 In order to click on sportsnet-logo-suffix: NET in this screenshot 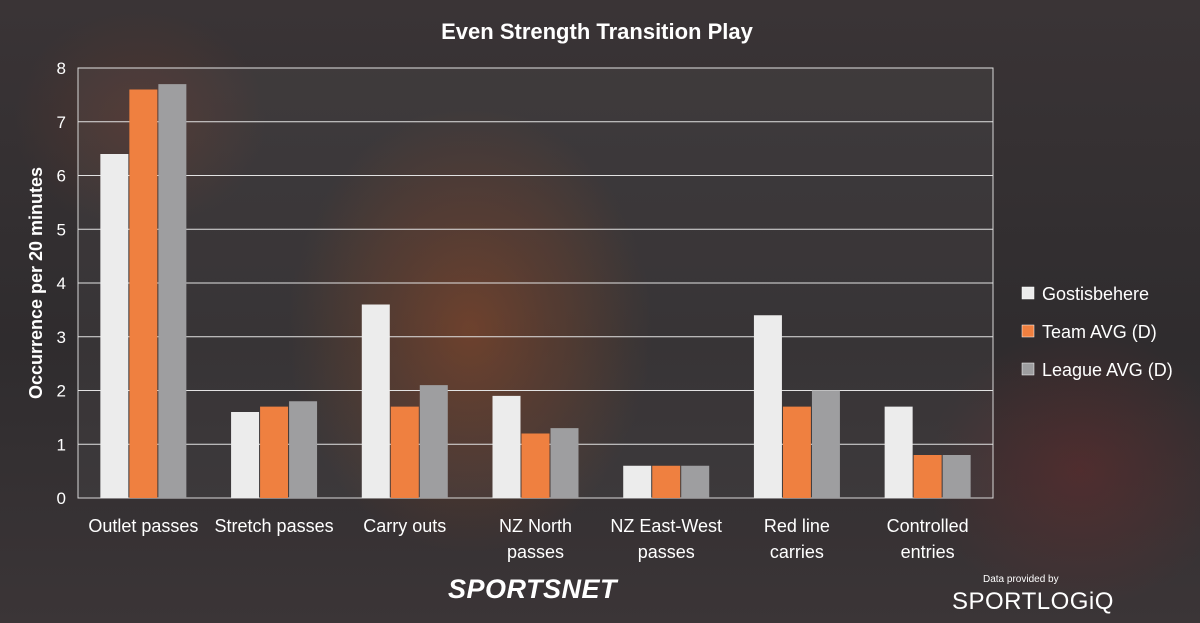, I will do `click(589, 589)`.